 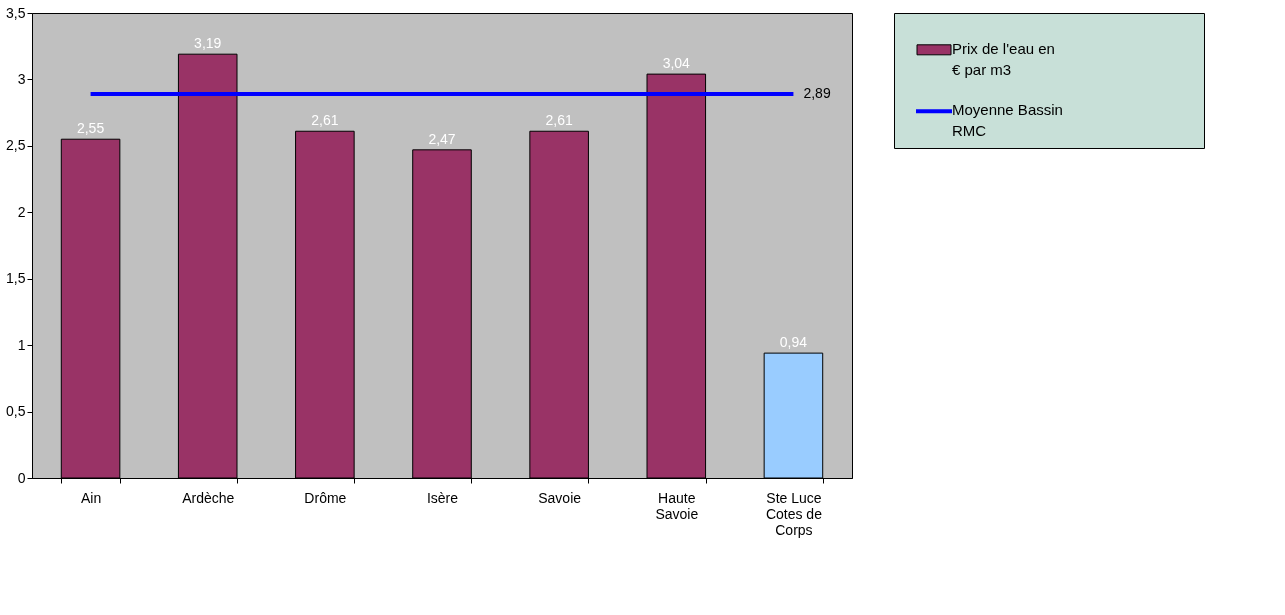 I want to click on data-label: 2,55, so click(x=90, y=128).